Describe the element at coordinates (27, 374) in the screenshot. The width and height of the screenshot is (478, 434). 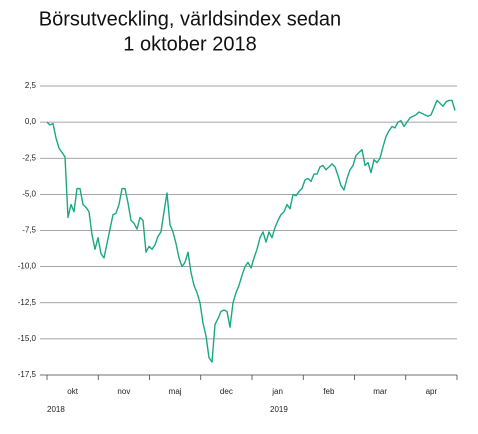
I see `y-tick-label: -17,5` at that location.